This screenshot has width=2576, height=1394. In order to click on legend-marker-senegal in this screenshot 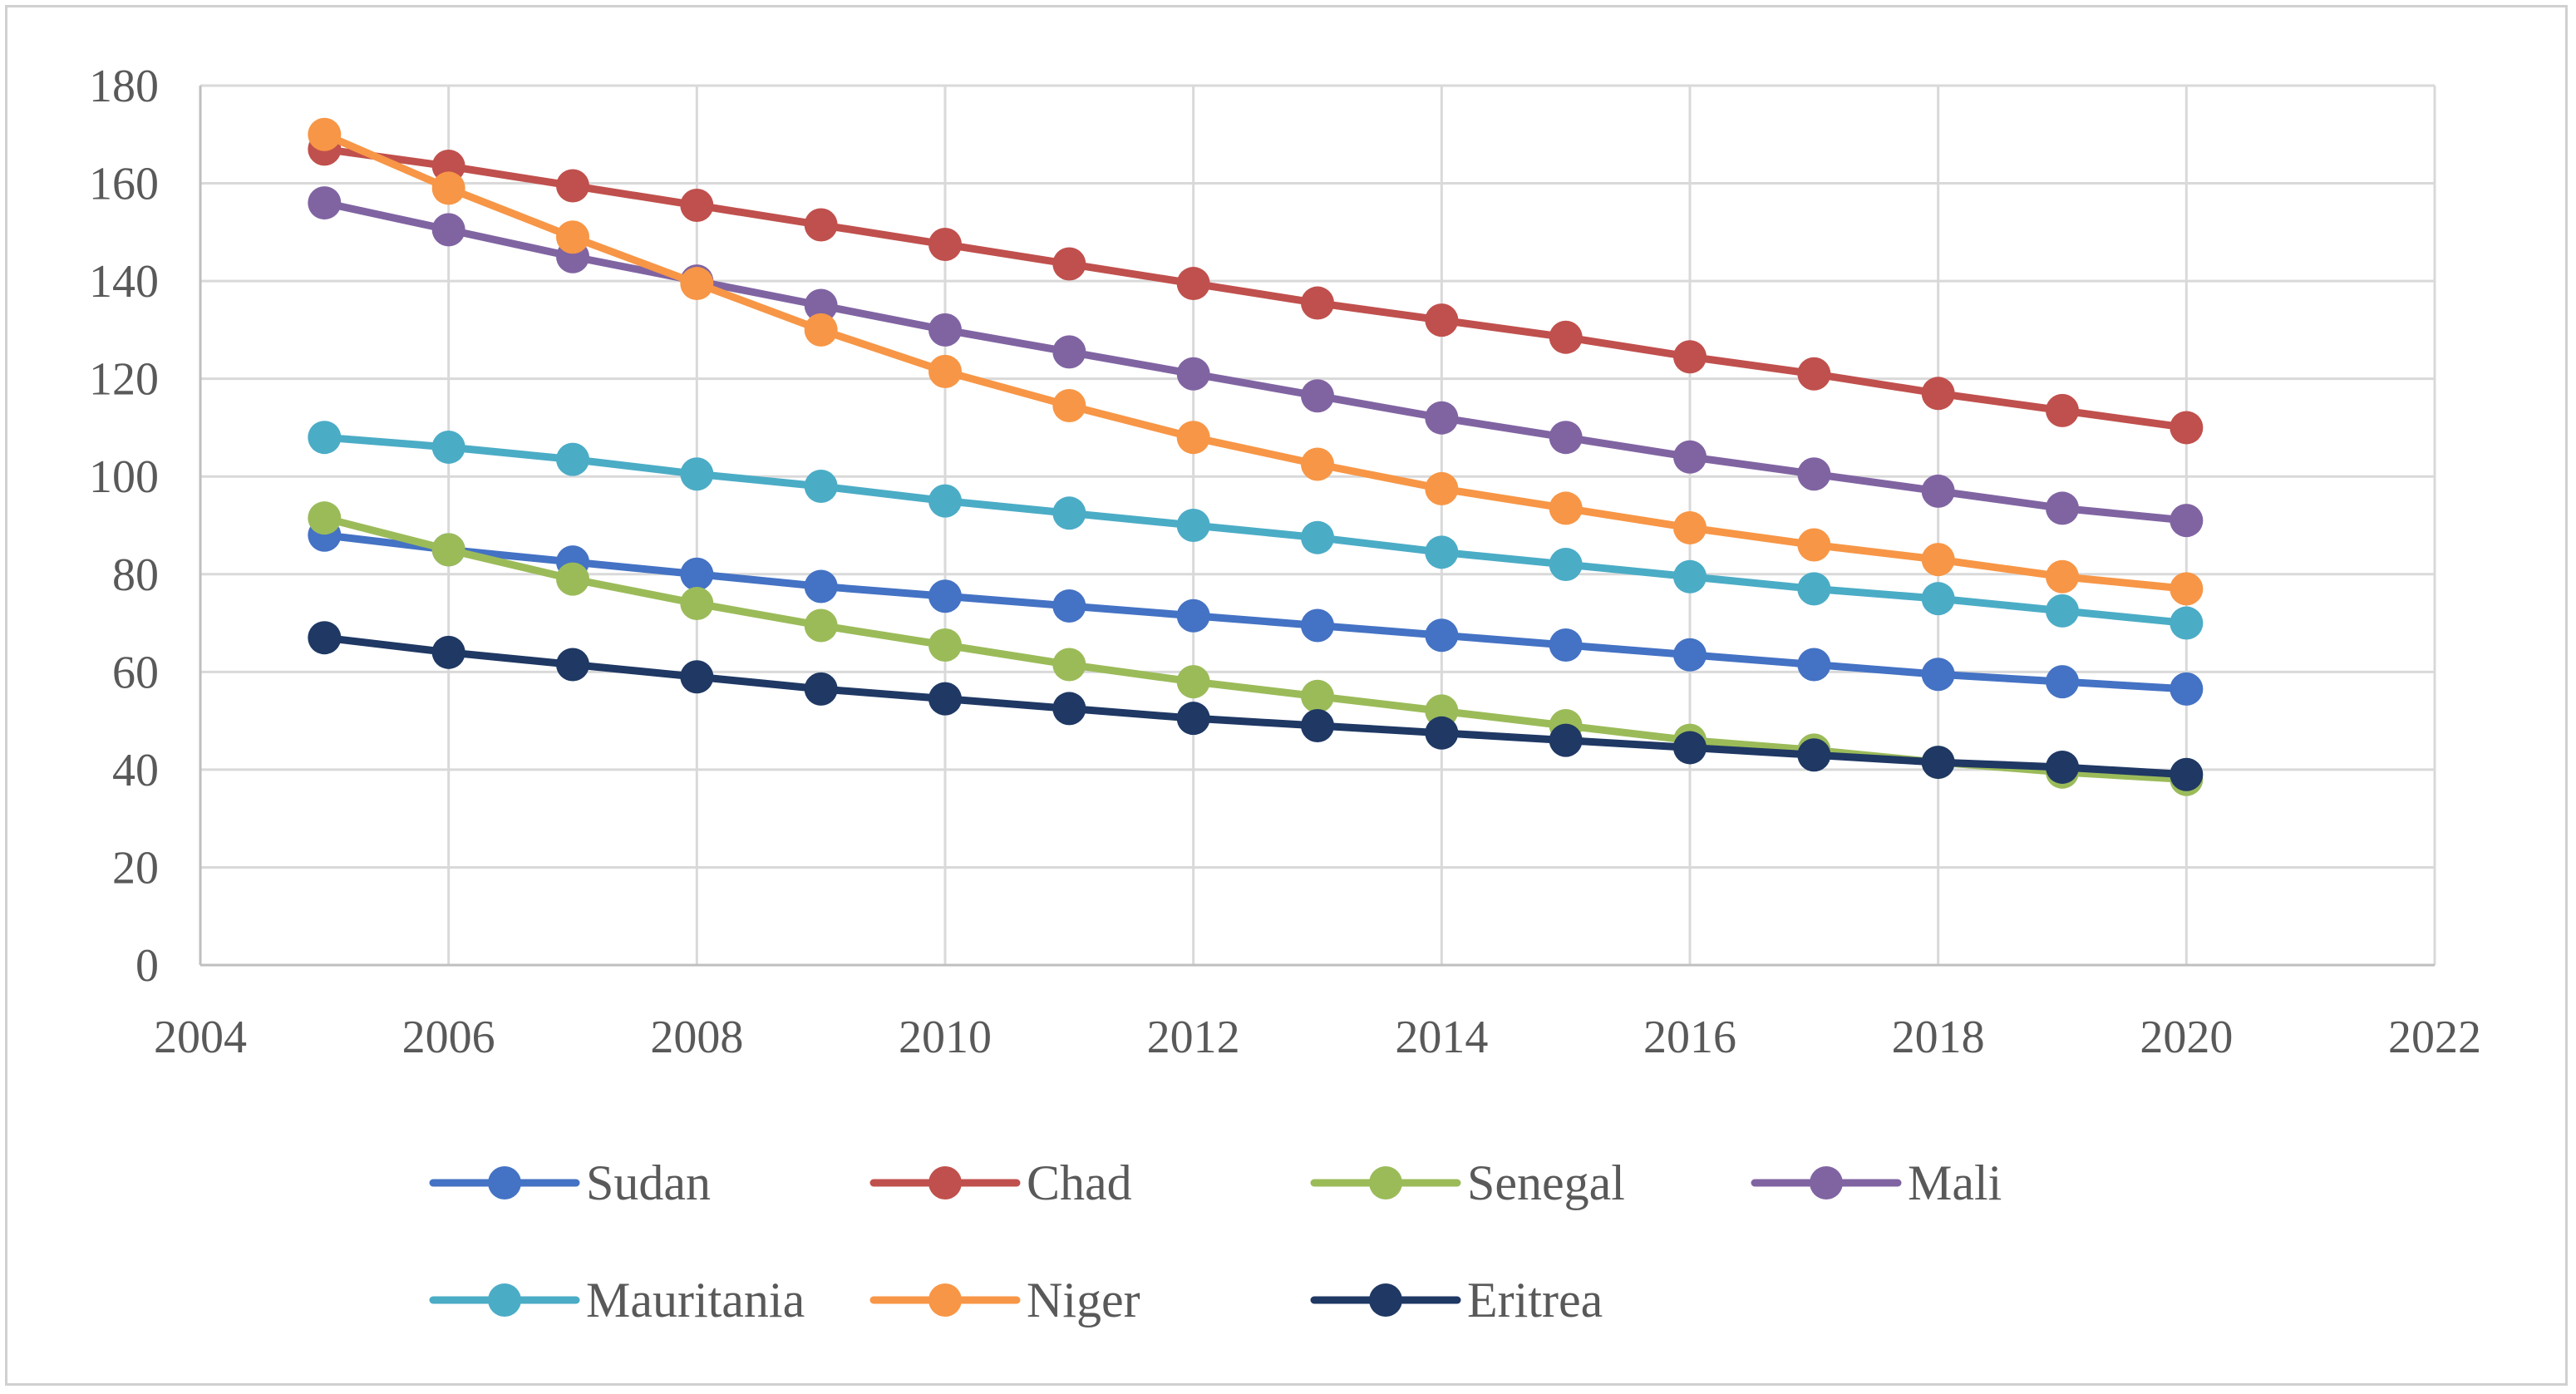, I will do `click(1385, 1183)`.